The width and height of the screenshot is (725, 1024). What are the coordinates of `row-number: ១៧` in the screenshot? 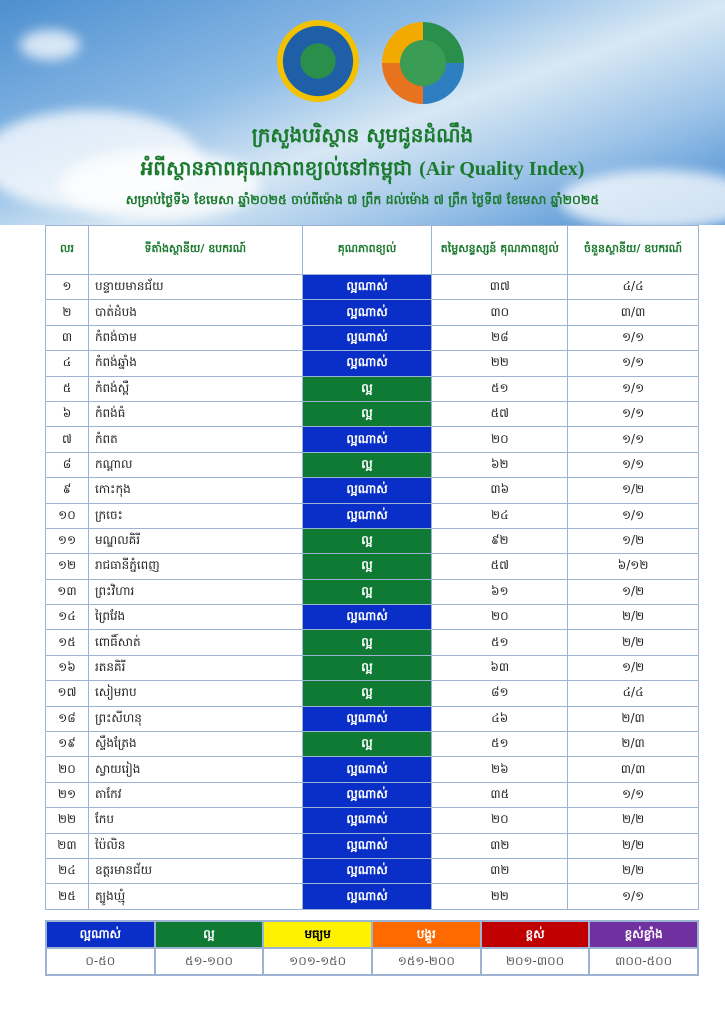 It's located at (67, 693).